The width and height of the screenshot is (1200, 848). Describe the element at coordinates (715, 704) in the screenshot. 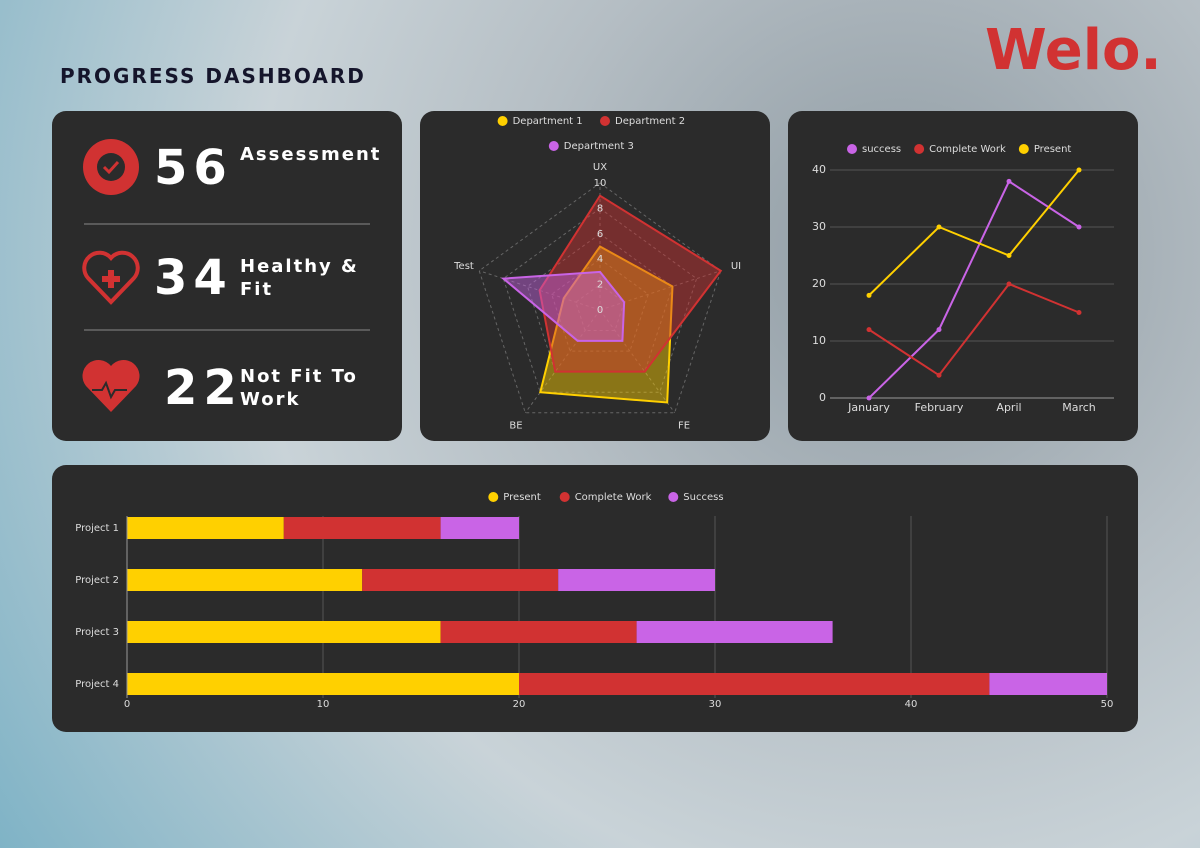

I see `x-tick-label: 30` at that location.